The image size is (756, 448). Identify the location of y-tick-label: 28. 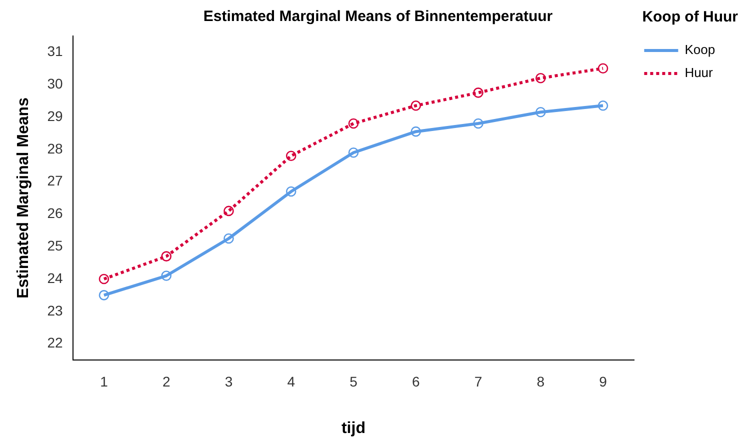
(55, 148).